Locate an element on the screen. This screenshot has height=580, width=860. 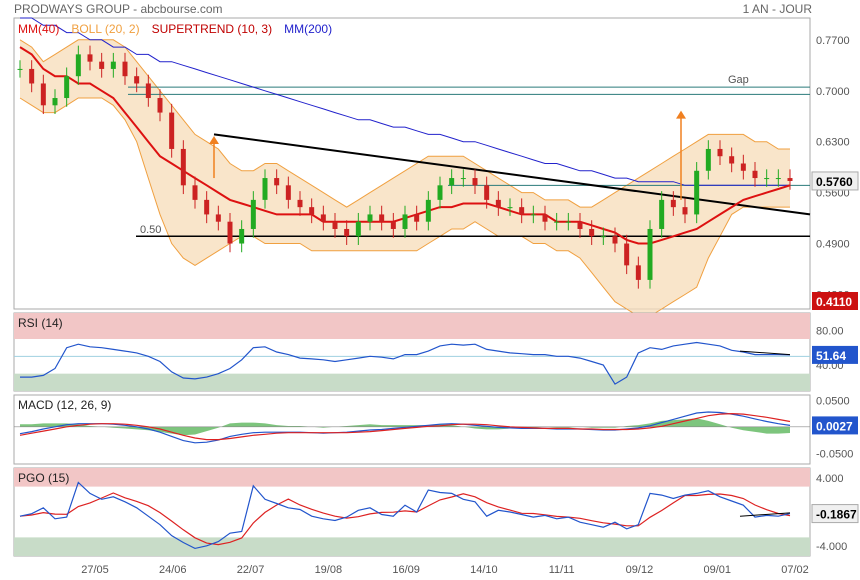
x-tick-label: 09/12 is located at coordinates (640, 570).